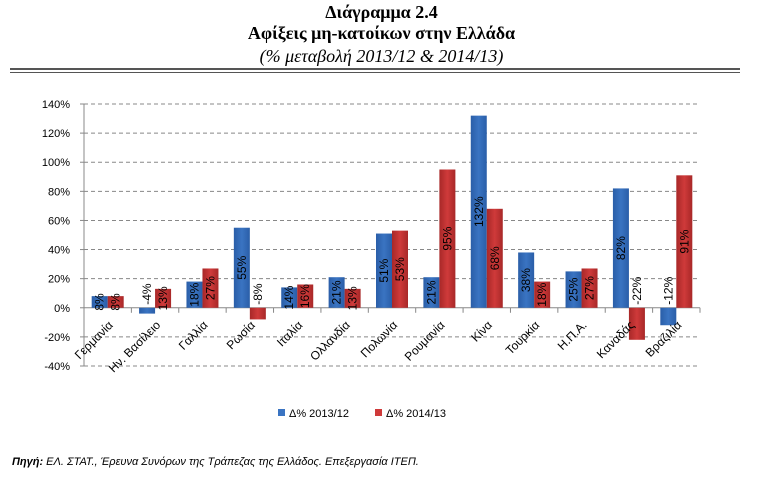 Image resolution: width=763 pixels, height=483 pixels. I want to click on data-label: 53%, so click(400, 269).